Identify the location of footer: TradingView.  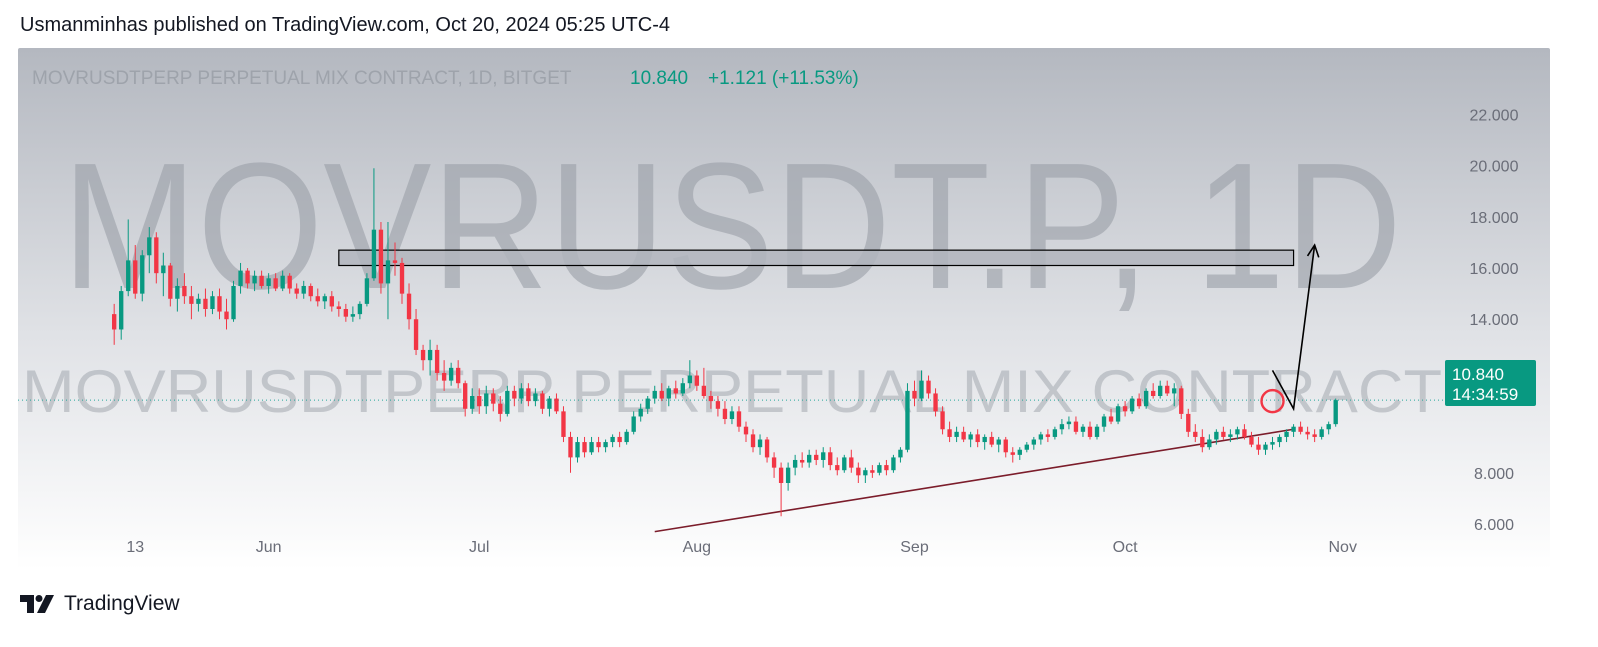
(100, 604).